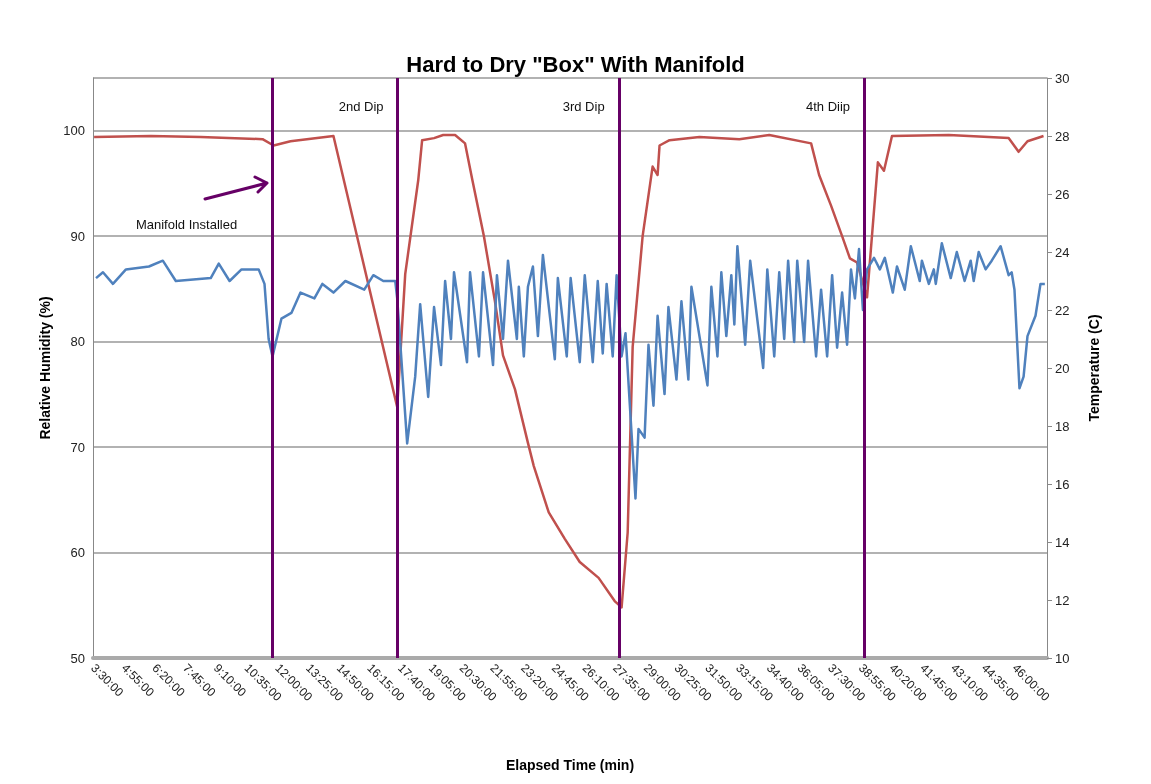 This screenshot has height=784, width=1151. I want to click on y2-tick-label: 20, so click(1062, 368).